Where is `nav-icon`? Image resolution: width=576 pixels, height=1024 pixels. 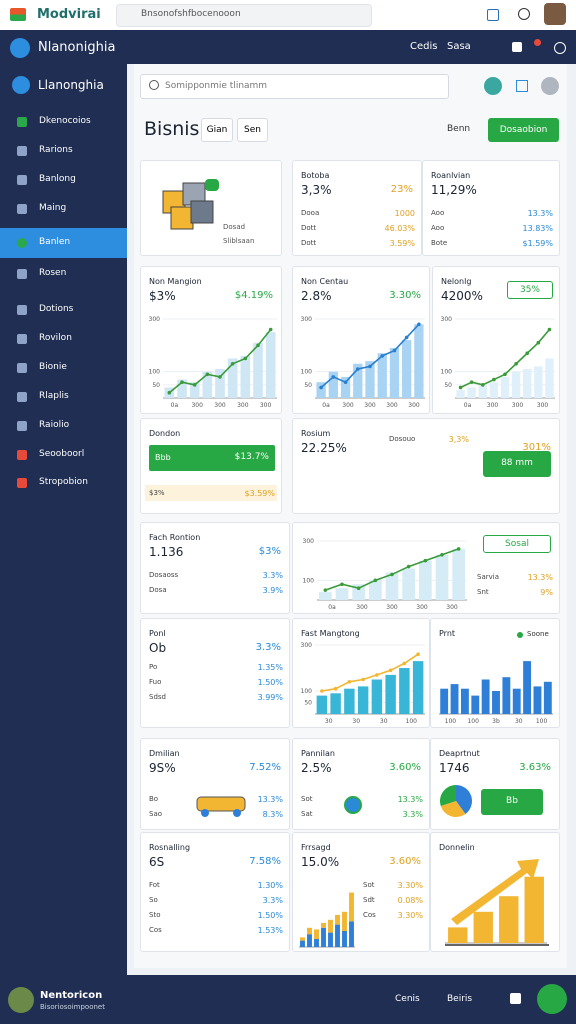
nav-icon is located at coordinates (22, 209).